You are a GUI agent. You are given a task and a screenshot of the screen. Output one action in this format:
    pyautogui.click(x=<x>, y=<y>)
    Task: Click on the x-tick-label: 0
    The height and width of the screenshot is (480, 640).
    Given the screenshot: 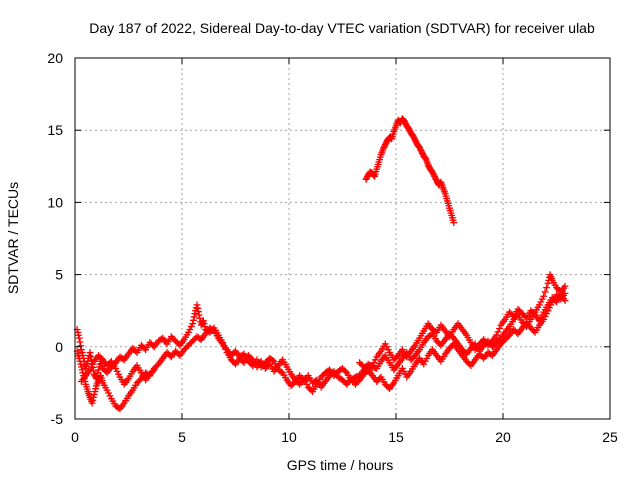 What is the action you would take?
    pyautogui.click(x=75, y=437)
    